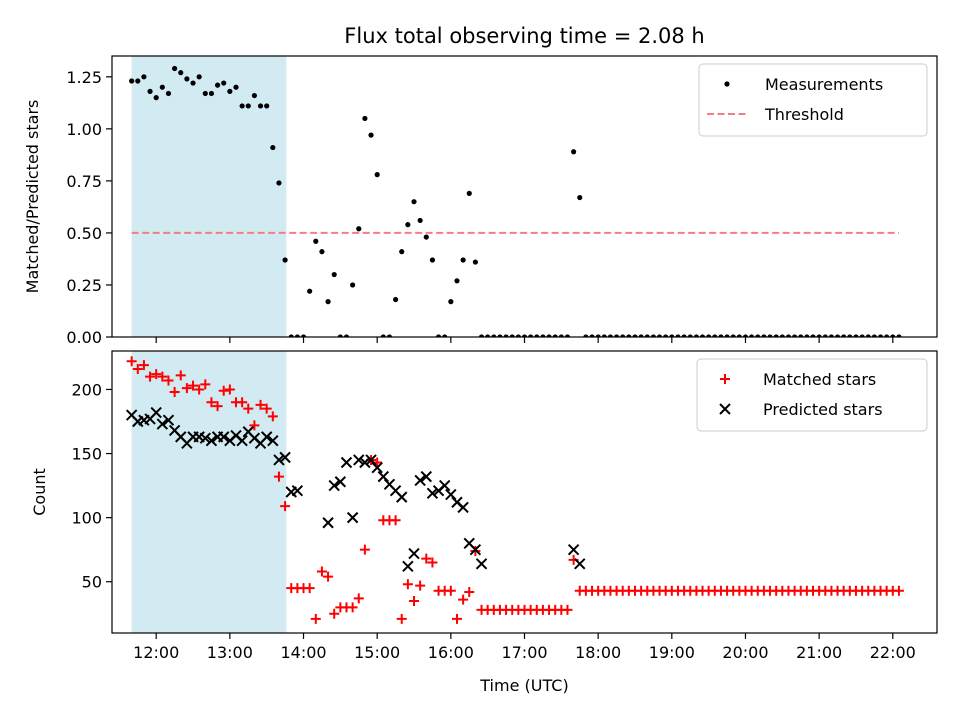  What do you see at coordinates (86, 518) in the screenshot?
I see `bottom-ytick-label-1: 100` at bounding box center [86, 518].